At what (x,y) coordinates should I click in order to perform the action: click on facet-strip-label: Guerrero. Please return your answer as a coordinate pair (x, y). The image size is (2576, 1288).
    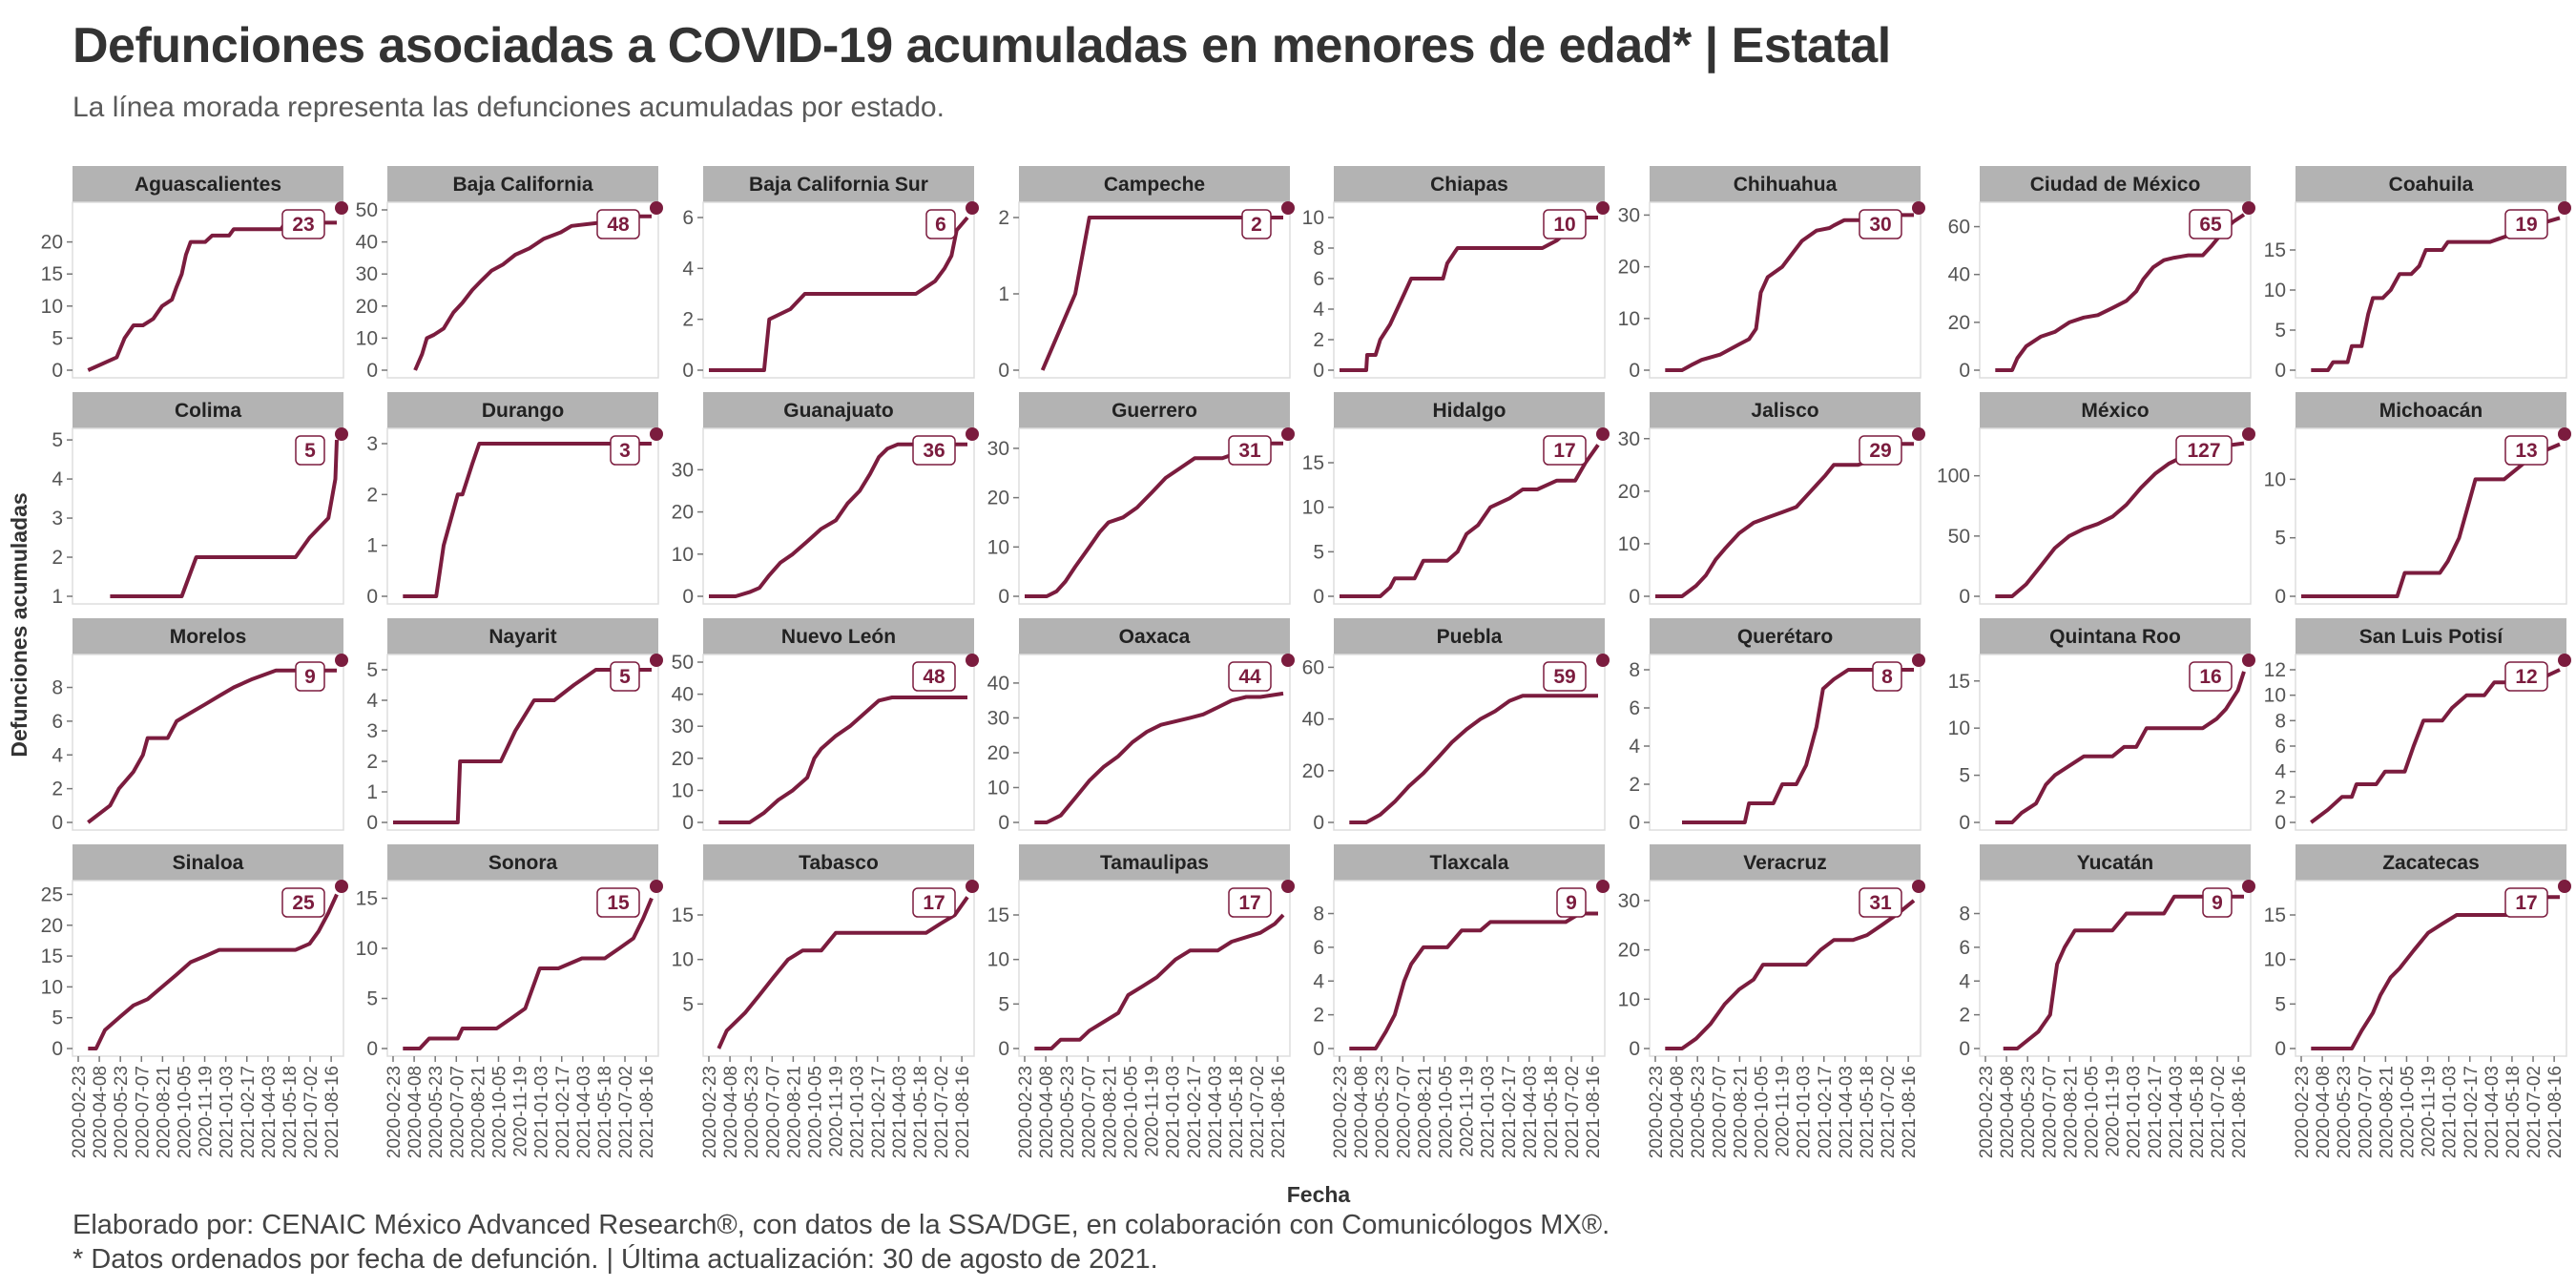
    Looking at the image, I should click on (1154, 411).